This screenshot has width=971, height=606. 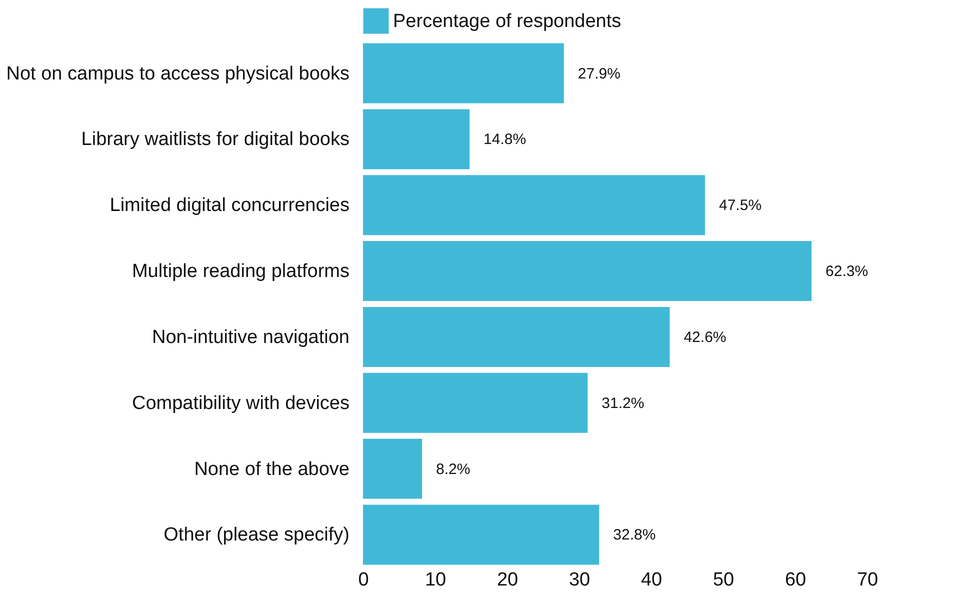 I want to click on legend-label: Percentage of respondents, so click(x=507, y=21).